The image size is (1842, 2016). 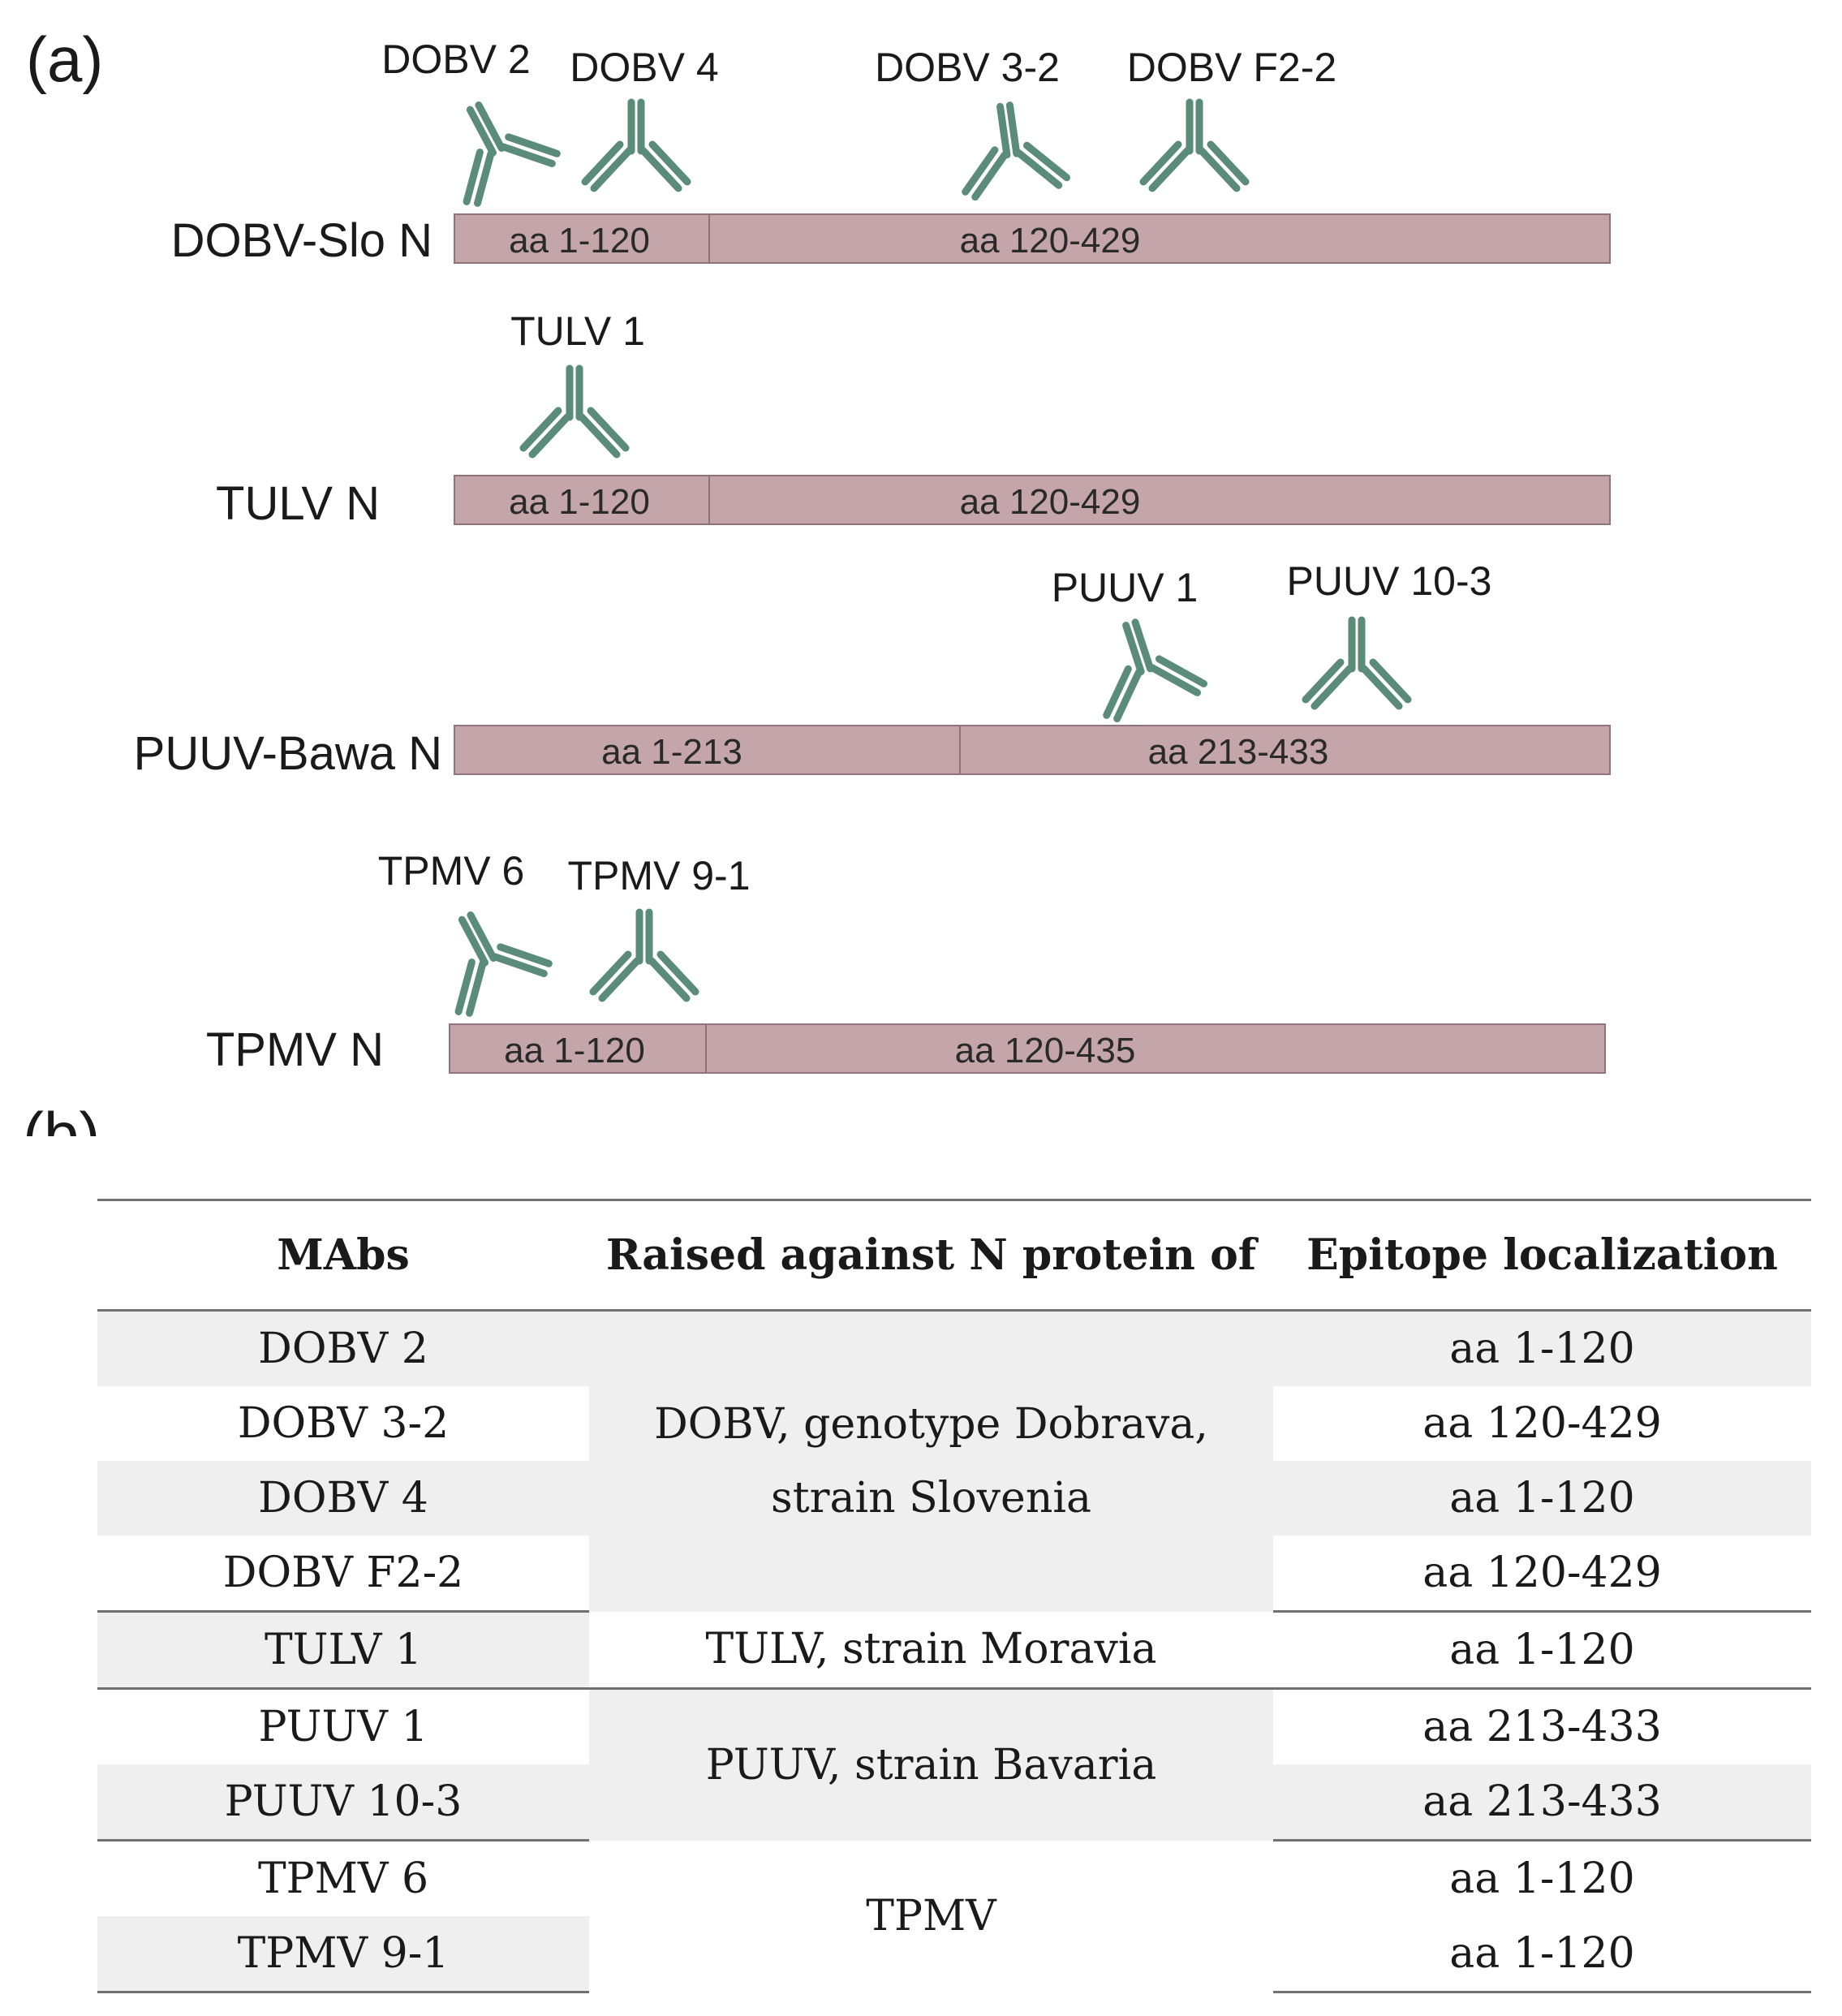 I want to click on raised-against-puuv: PUUV, strain Bavaria, so click(x=931, y=1765).